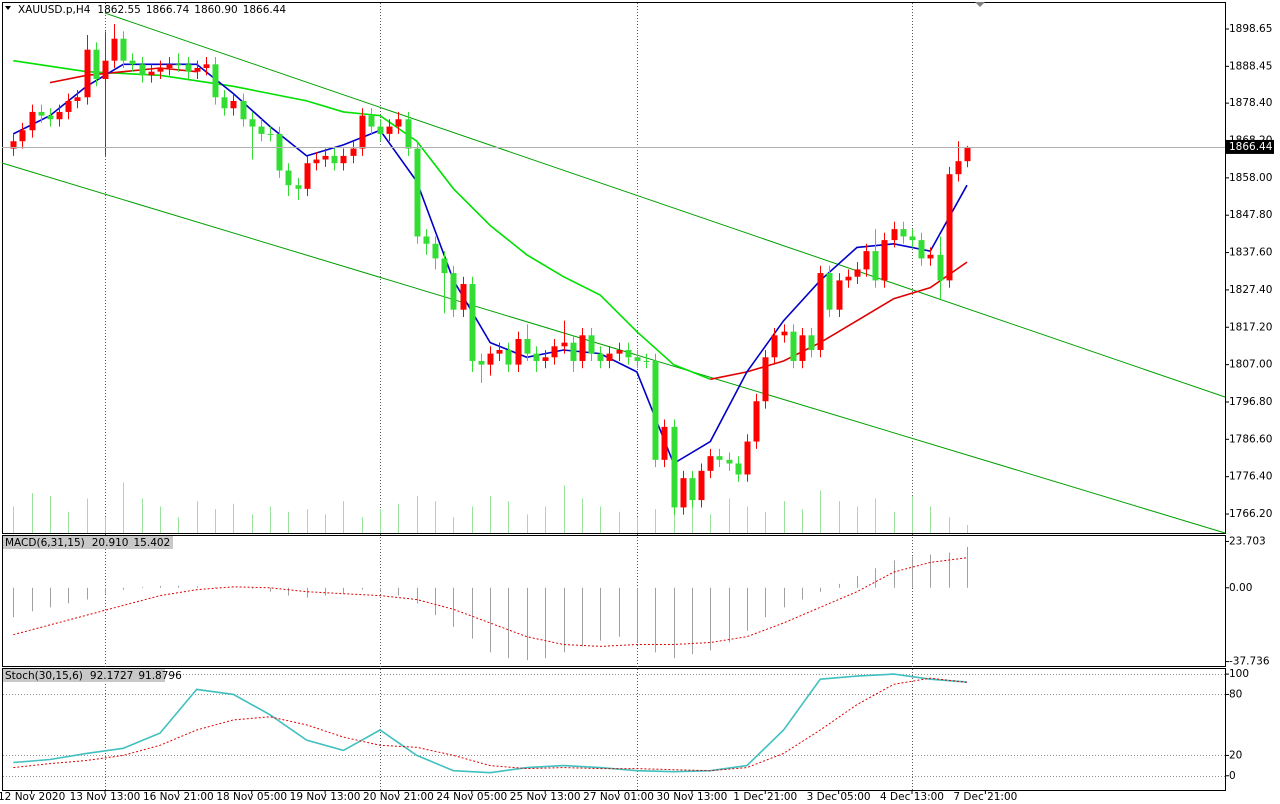 The height and width of the screenshot is (804, 1280). Describe the element at coordinates (160, 676) in the screenshot. I see `readout-value: 91.8796` at that location.